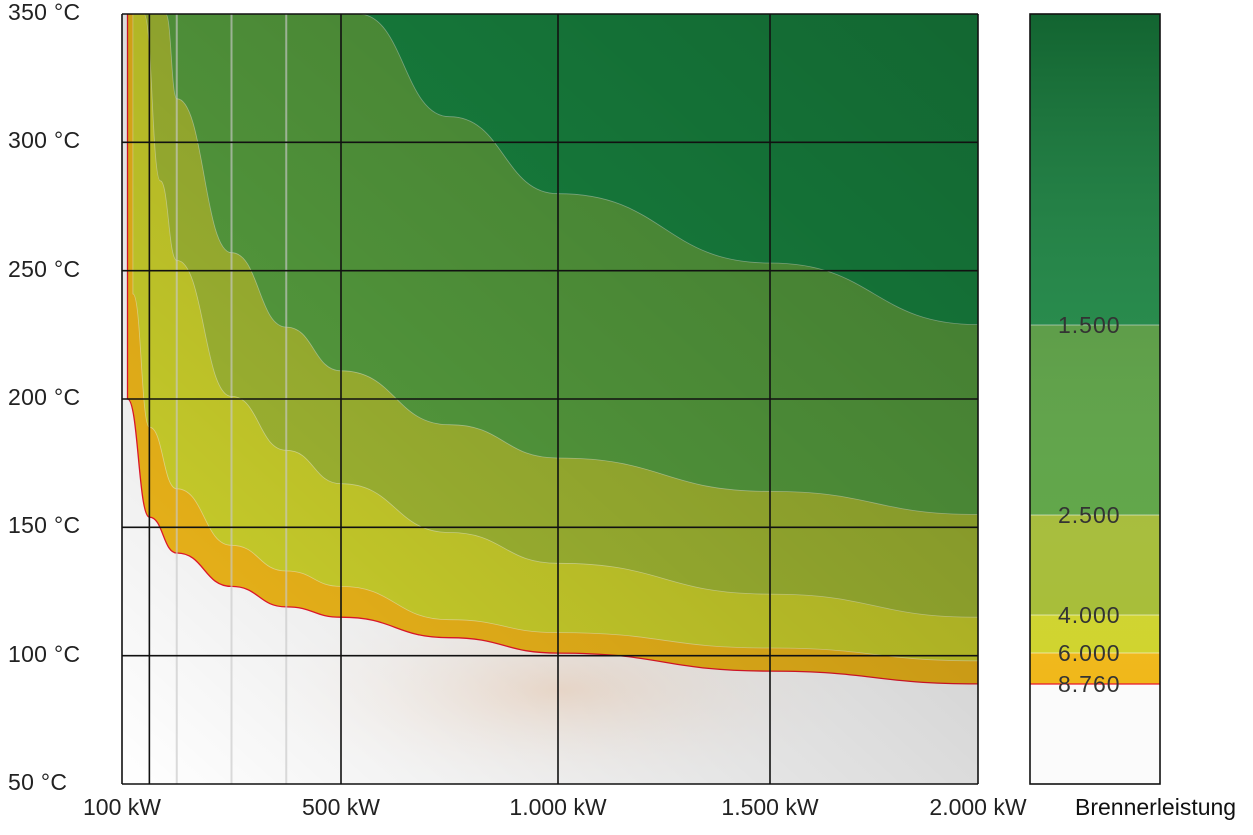  I want to click on y-tick-label: 50 °C, so click(38, 782).